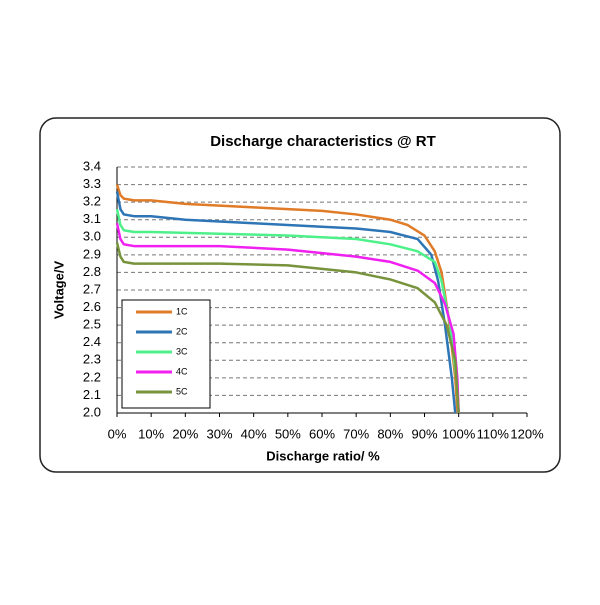 This screenshot has width=600, height=605. Describe the element at coordinates (92, 288) in the screenshot. I see `y-tick-label: 2.7` at that location.